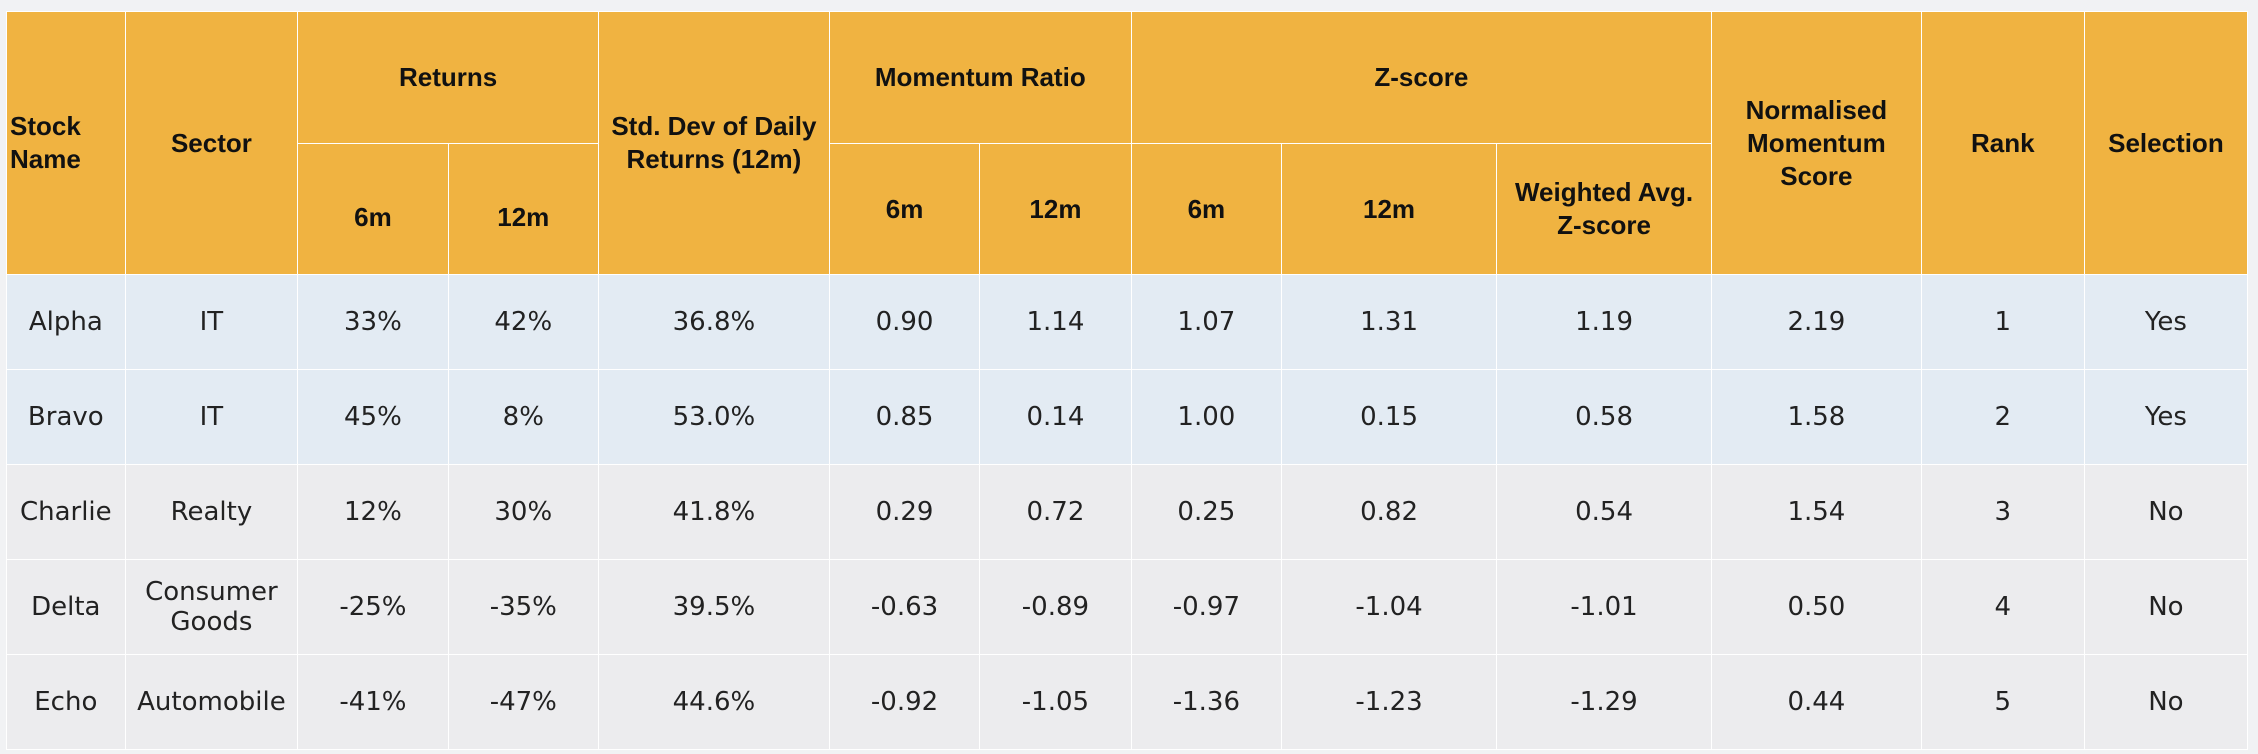  Describe the element at coordinates (523, 512) in the screenshot. I see `cell-returns-12m: 30%` at that location.